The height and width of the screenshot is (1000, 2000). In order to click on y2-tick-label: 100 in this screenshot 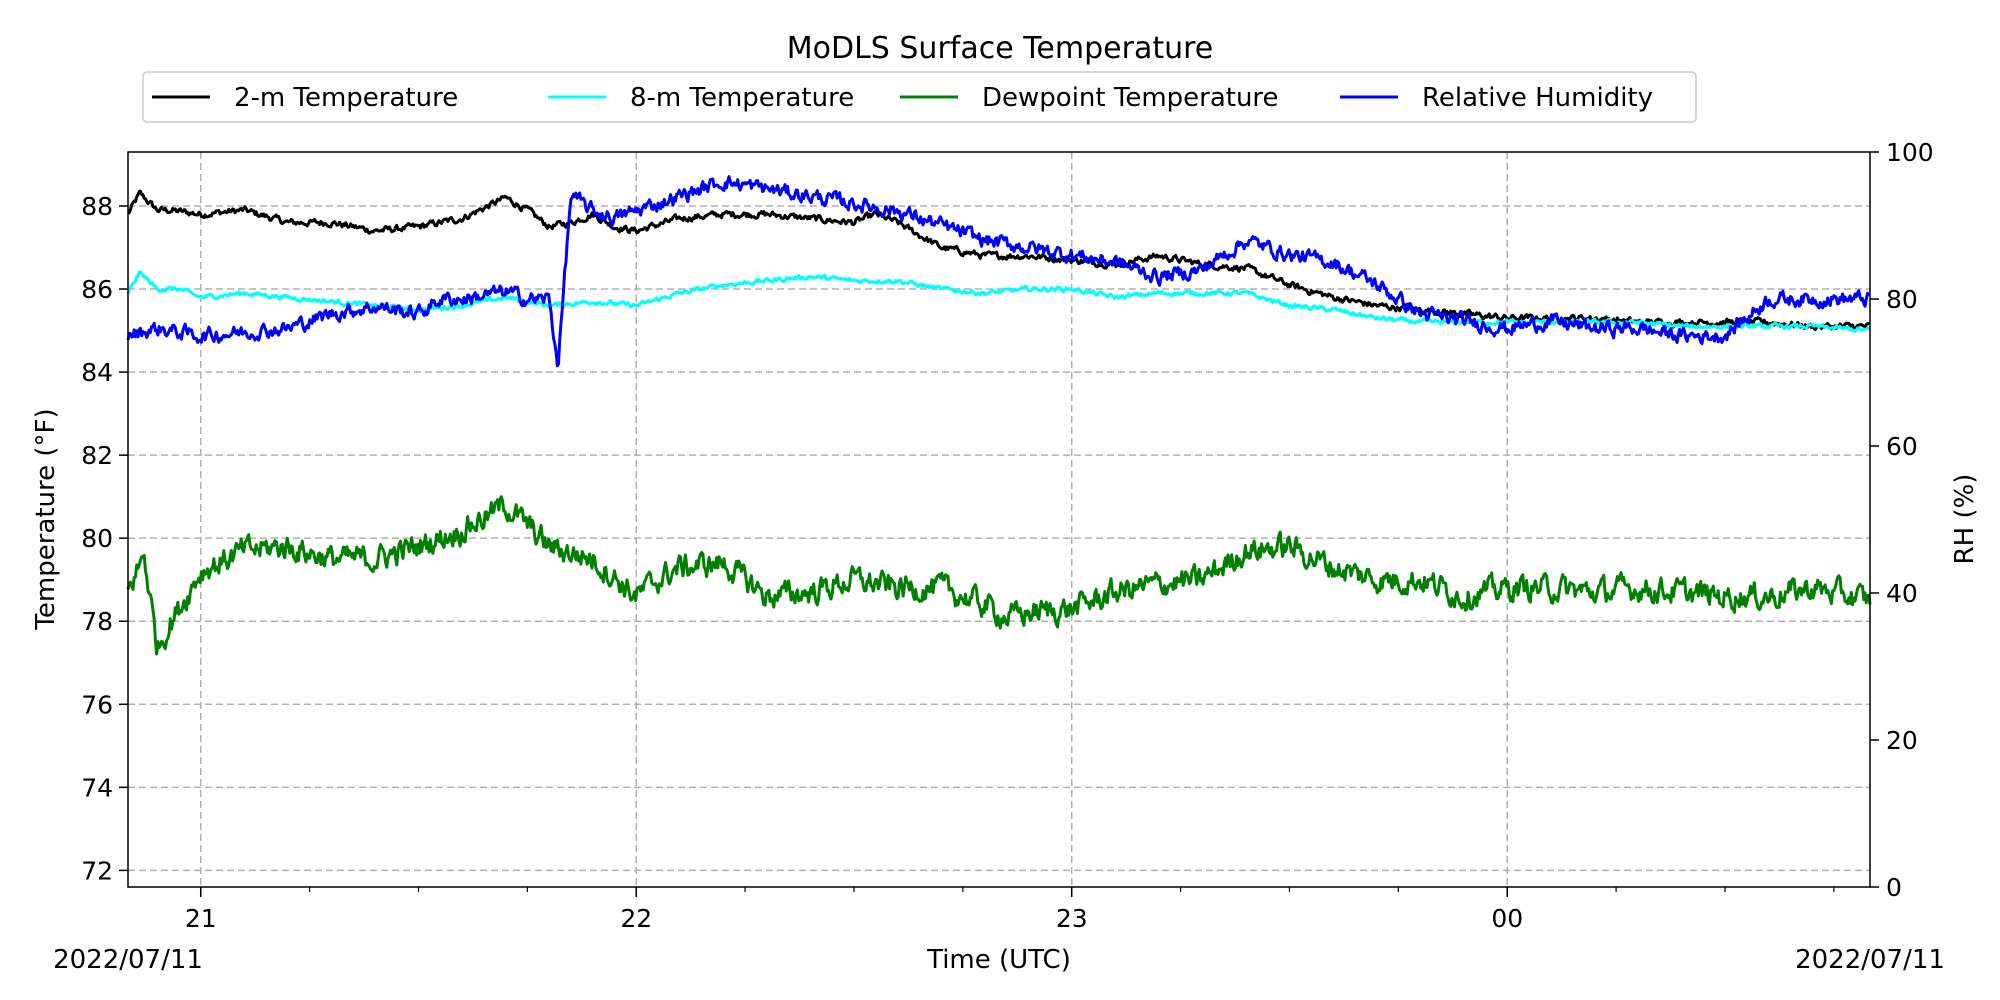, I will do `click(1910, 152)`.